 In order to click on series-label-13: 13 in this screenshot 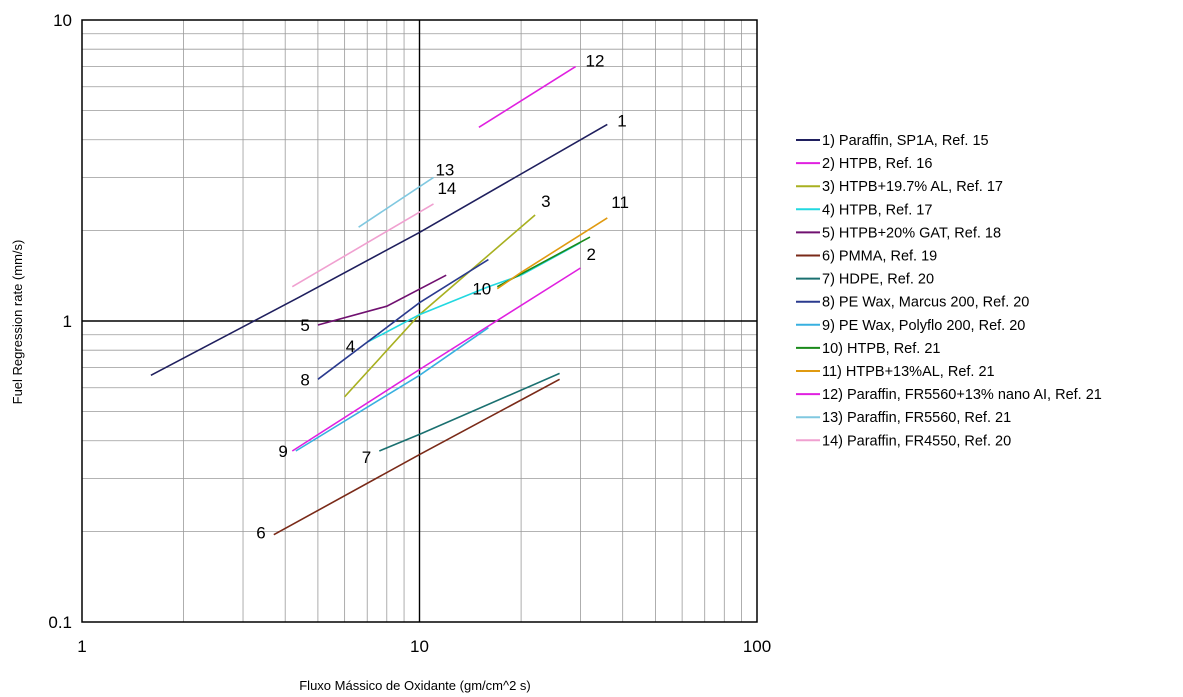, I will do `click(444, 169)`.